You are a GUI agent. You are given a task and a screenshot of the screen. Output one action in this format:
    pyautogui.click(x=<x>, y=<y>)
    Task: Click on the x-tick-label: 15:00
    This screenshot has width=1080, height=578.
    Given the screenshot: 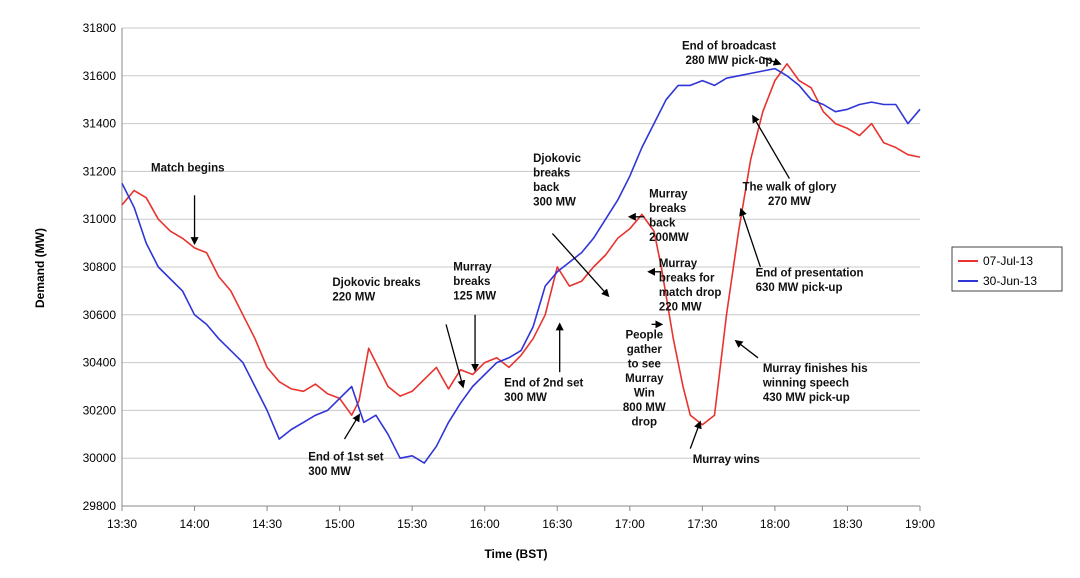 What is the action you would take?
    pyautogui.click(x=340, y=524)
    